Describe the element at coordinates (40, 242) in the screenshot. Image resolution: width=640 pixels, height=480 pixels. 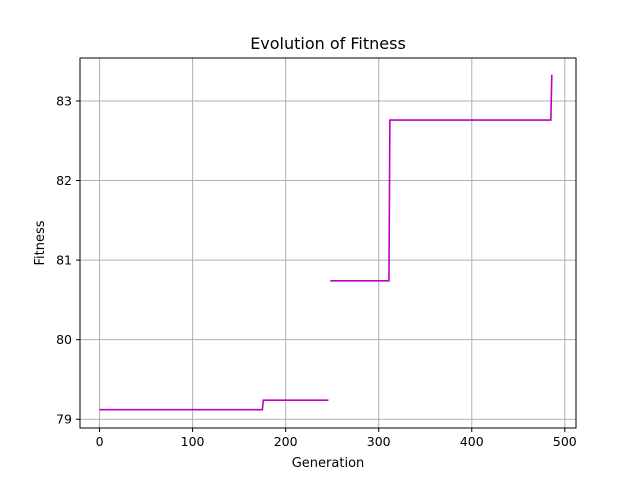
I see `y-axis-label: Fitness` at that location.